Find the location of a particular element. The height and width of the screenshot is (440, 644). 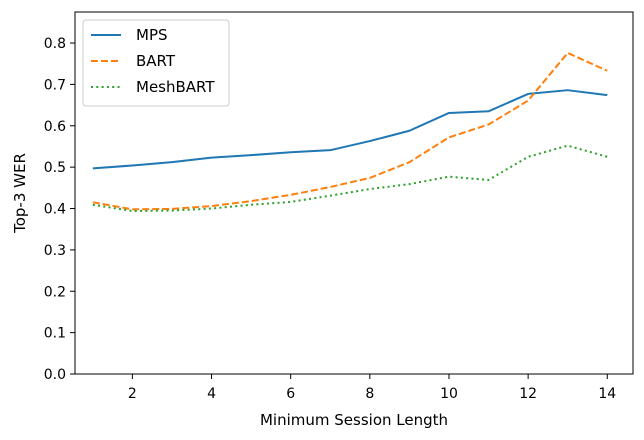

series-line-mps is located at coordinates (350, 129).